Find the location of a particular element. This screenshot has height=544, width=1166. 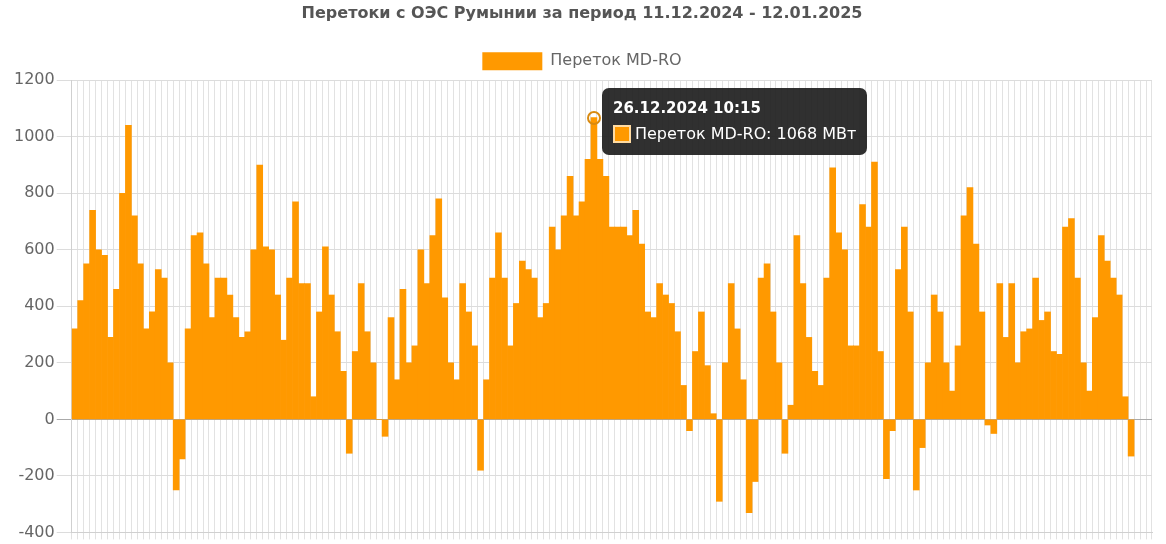

y-tick-label: 0 is located at coordinates (49, 418).